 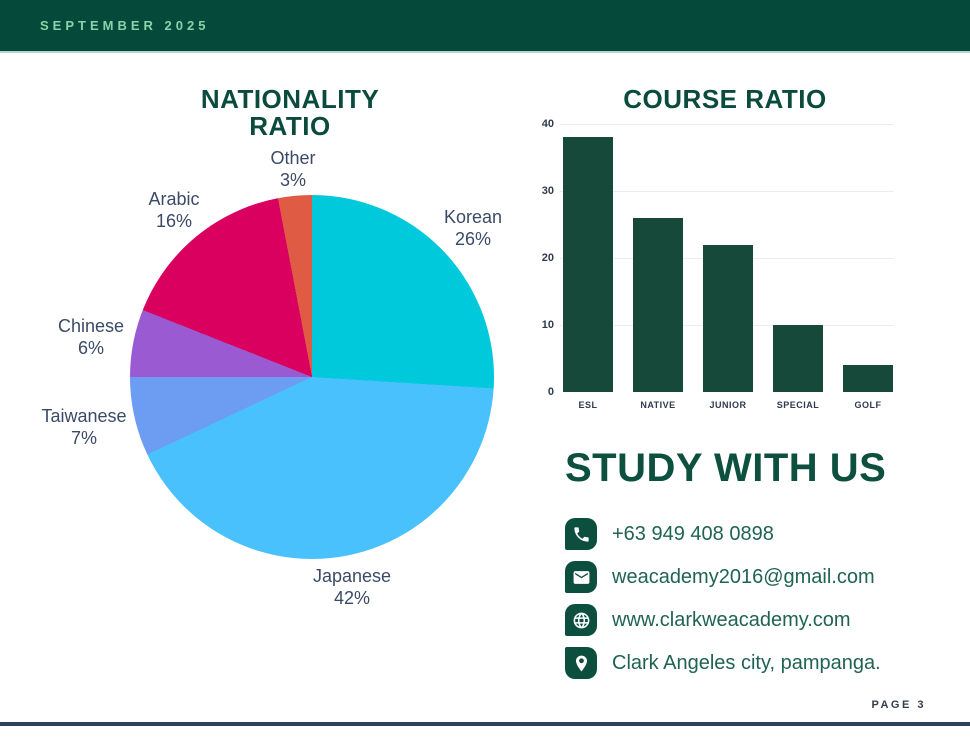 What do you see at coordinates (581, 620) in the screenshot?
I see `globe-icon` at bounding box center [581, 620].